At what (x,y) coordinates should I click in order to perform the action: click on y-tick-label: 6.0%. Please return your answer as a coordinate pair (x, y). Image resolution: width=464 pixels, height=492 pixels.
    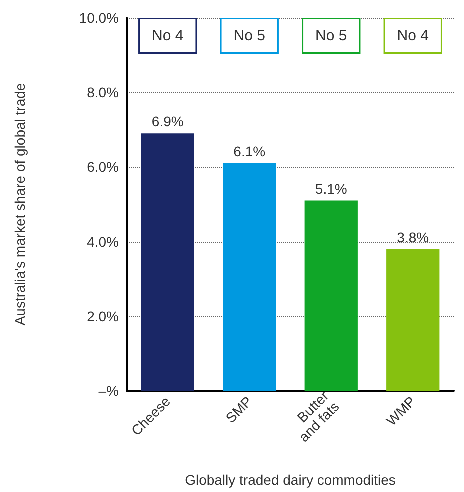
    Looking at the image, I should click on (103, 167).